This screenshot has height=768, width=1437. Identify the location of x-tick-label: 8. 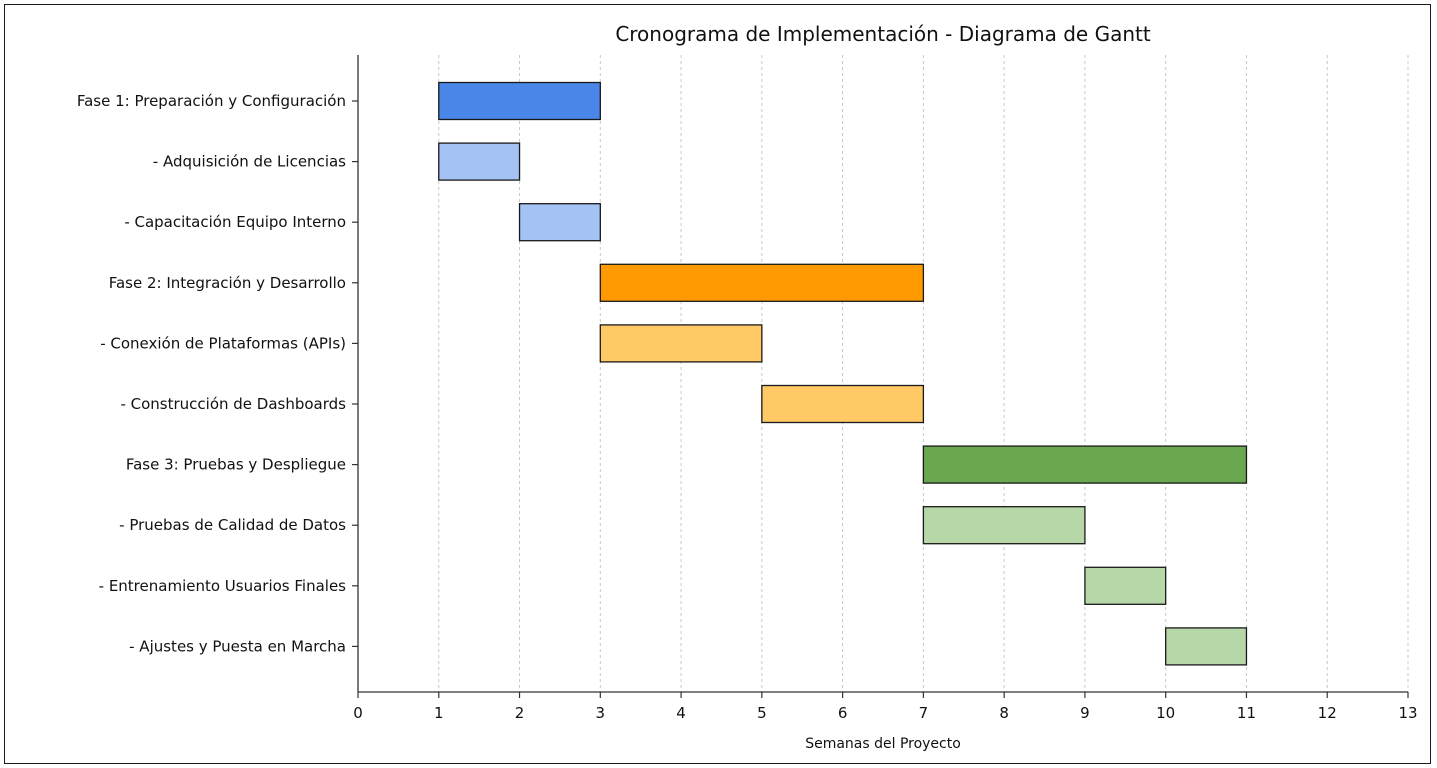
(1004, 713).